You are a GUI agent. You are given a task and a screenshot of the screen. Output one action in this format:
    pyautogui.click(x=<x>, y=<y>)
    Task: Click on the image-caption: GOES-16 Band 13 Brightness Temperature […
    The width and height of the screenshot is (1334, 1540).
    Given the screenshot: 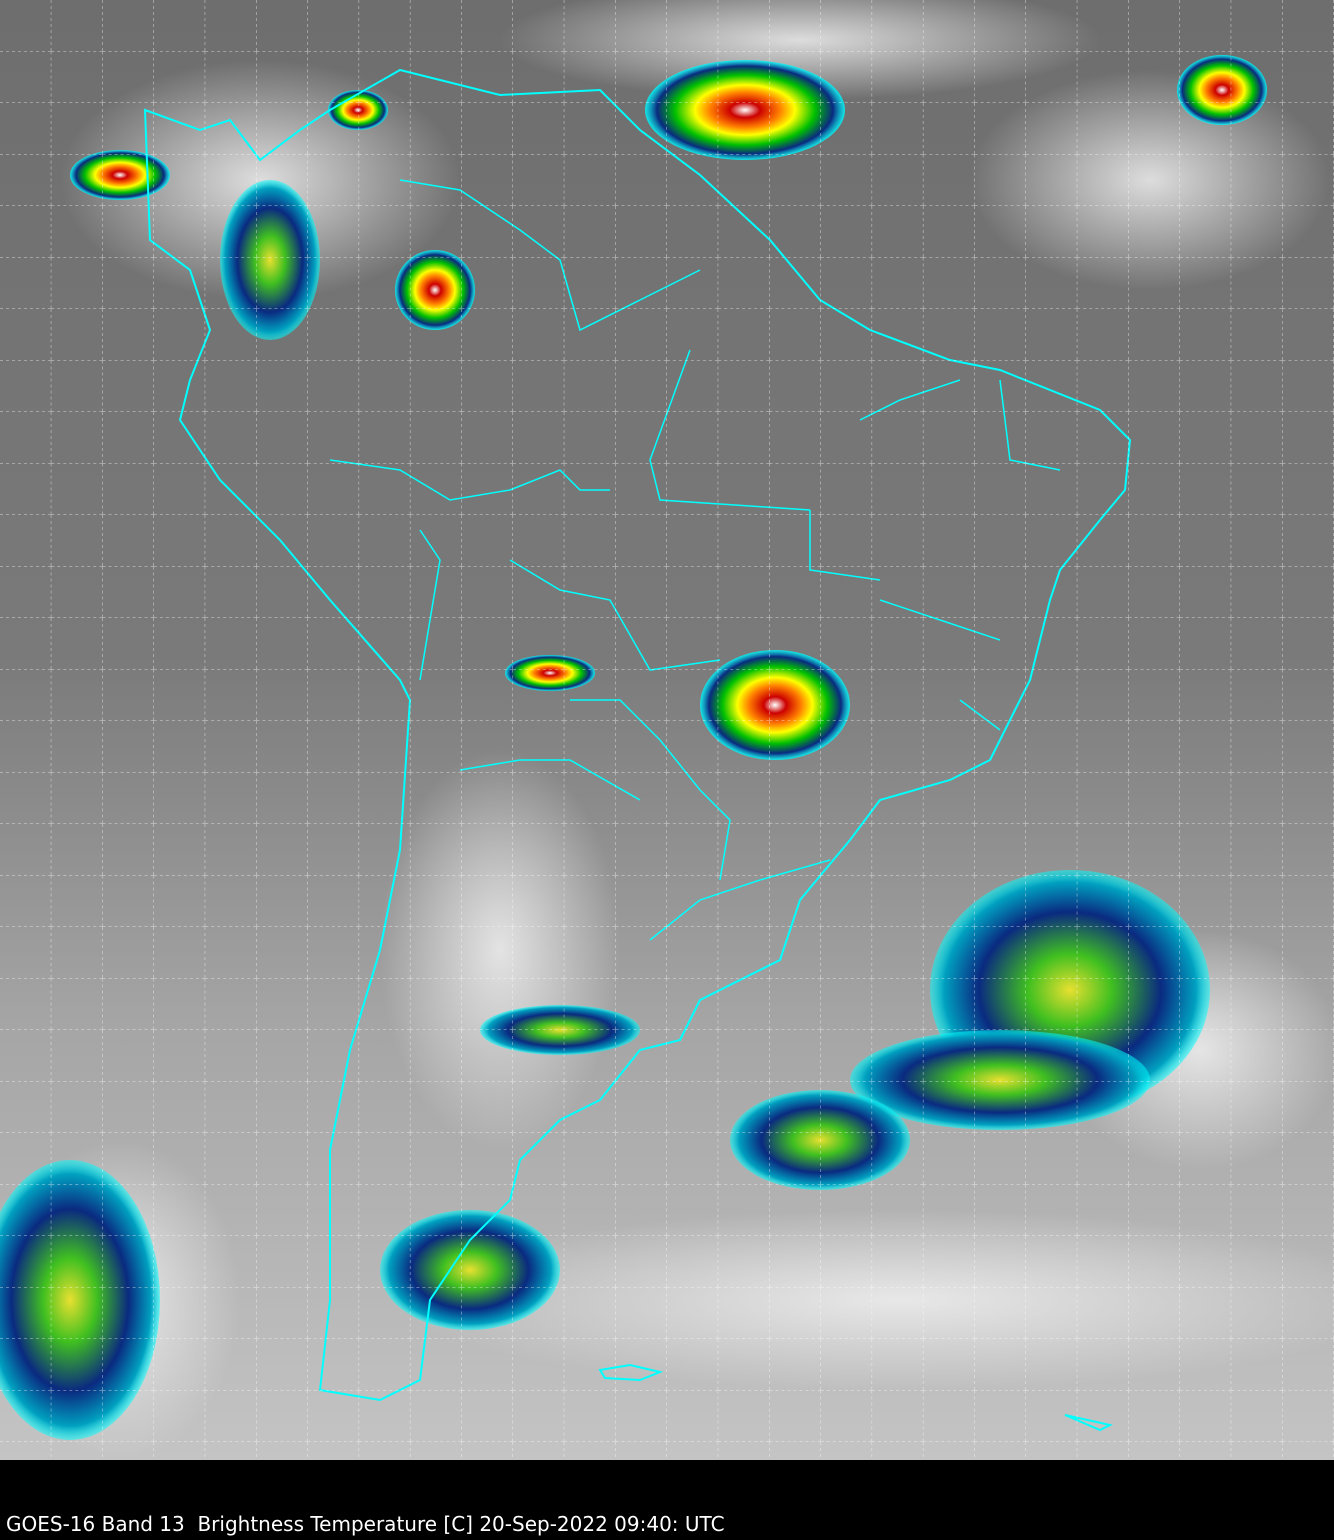 What is the action you would take?
    pyautogui.click(x=365, y=1524)
    